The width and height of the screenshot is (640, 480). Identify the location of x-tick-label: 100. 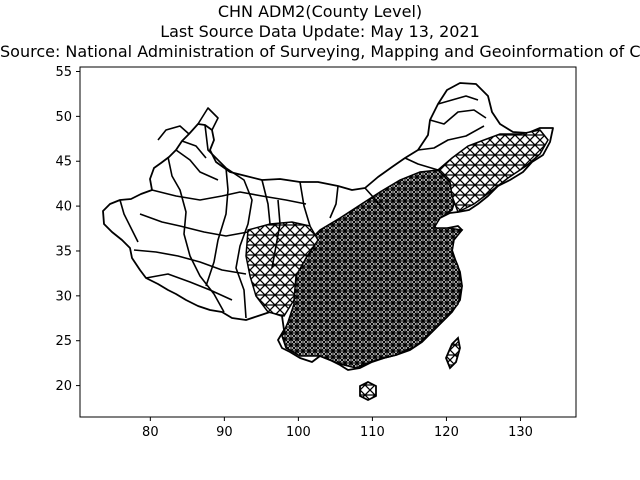
(298, 432).